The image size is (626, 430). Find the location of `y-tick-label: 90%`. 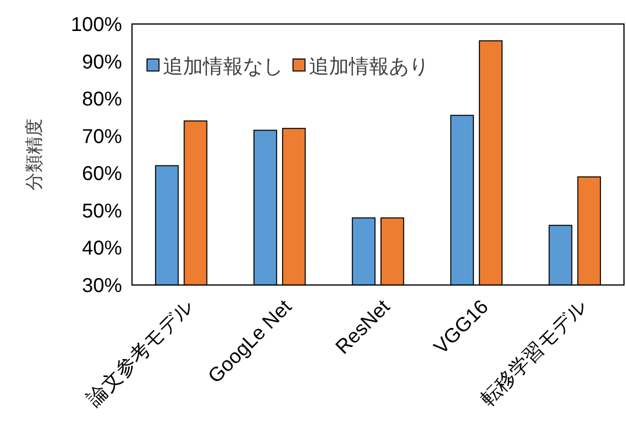

y-tick-label: 90% is located at coordinates (102, 62).